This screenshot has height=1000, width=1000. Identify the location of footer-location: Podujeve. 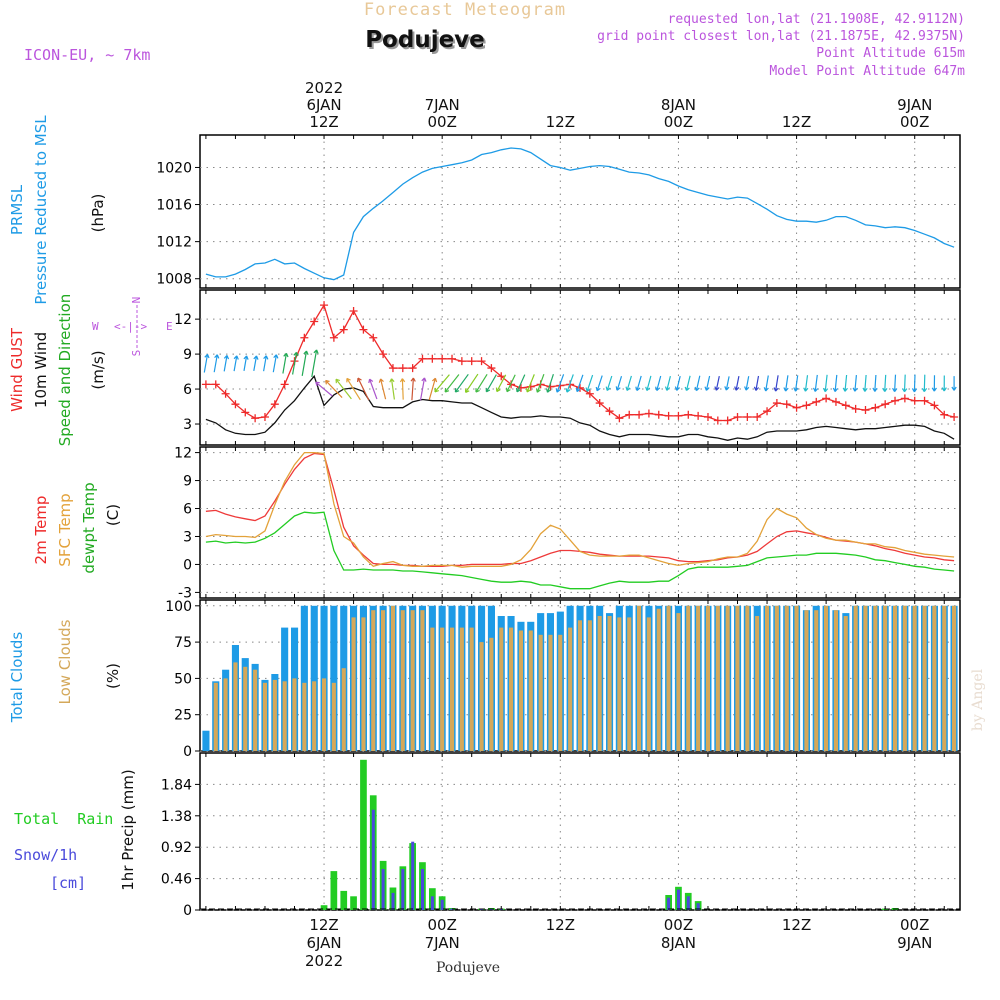
(468, 968).